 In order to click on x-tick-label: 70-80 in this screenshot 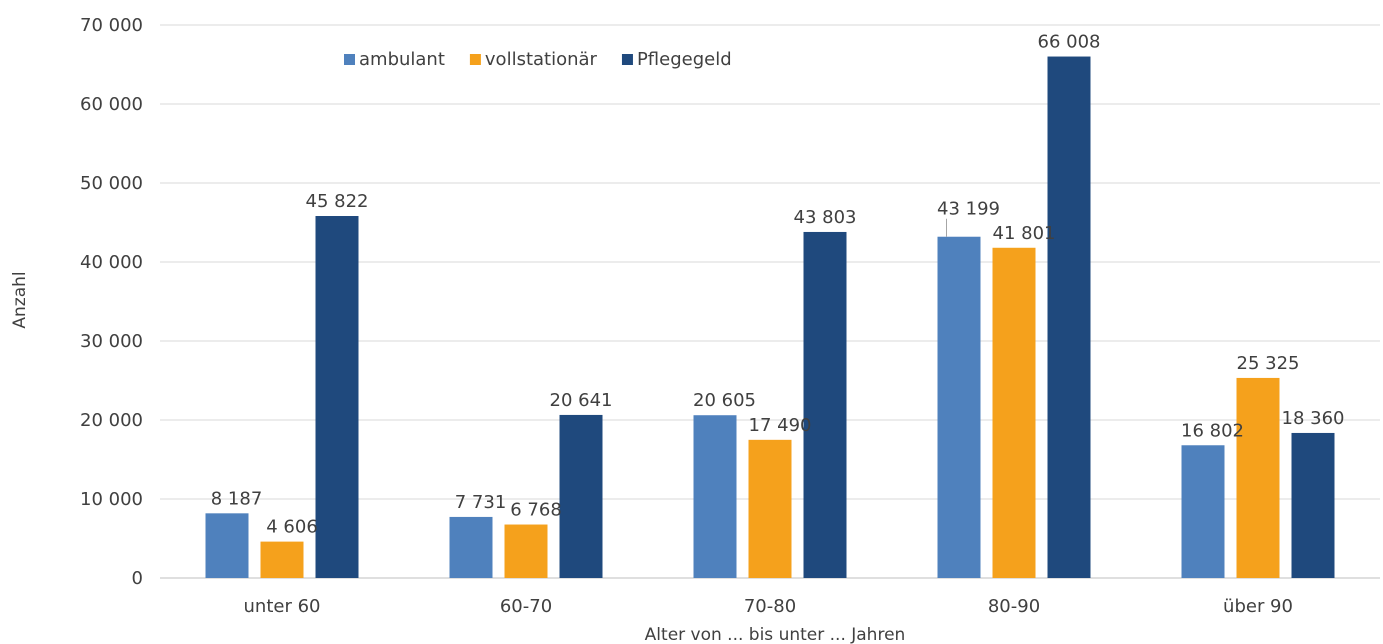, I will do `click(770, 606)`.